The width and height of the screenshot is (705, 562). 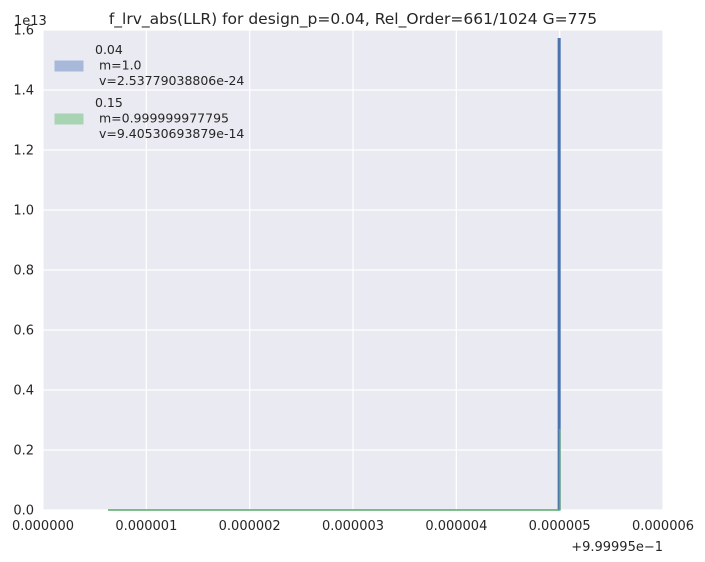 I want to click on y-tick-label: 0.6, so click(x=23, y=331).